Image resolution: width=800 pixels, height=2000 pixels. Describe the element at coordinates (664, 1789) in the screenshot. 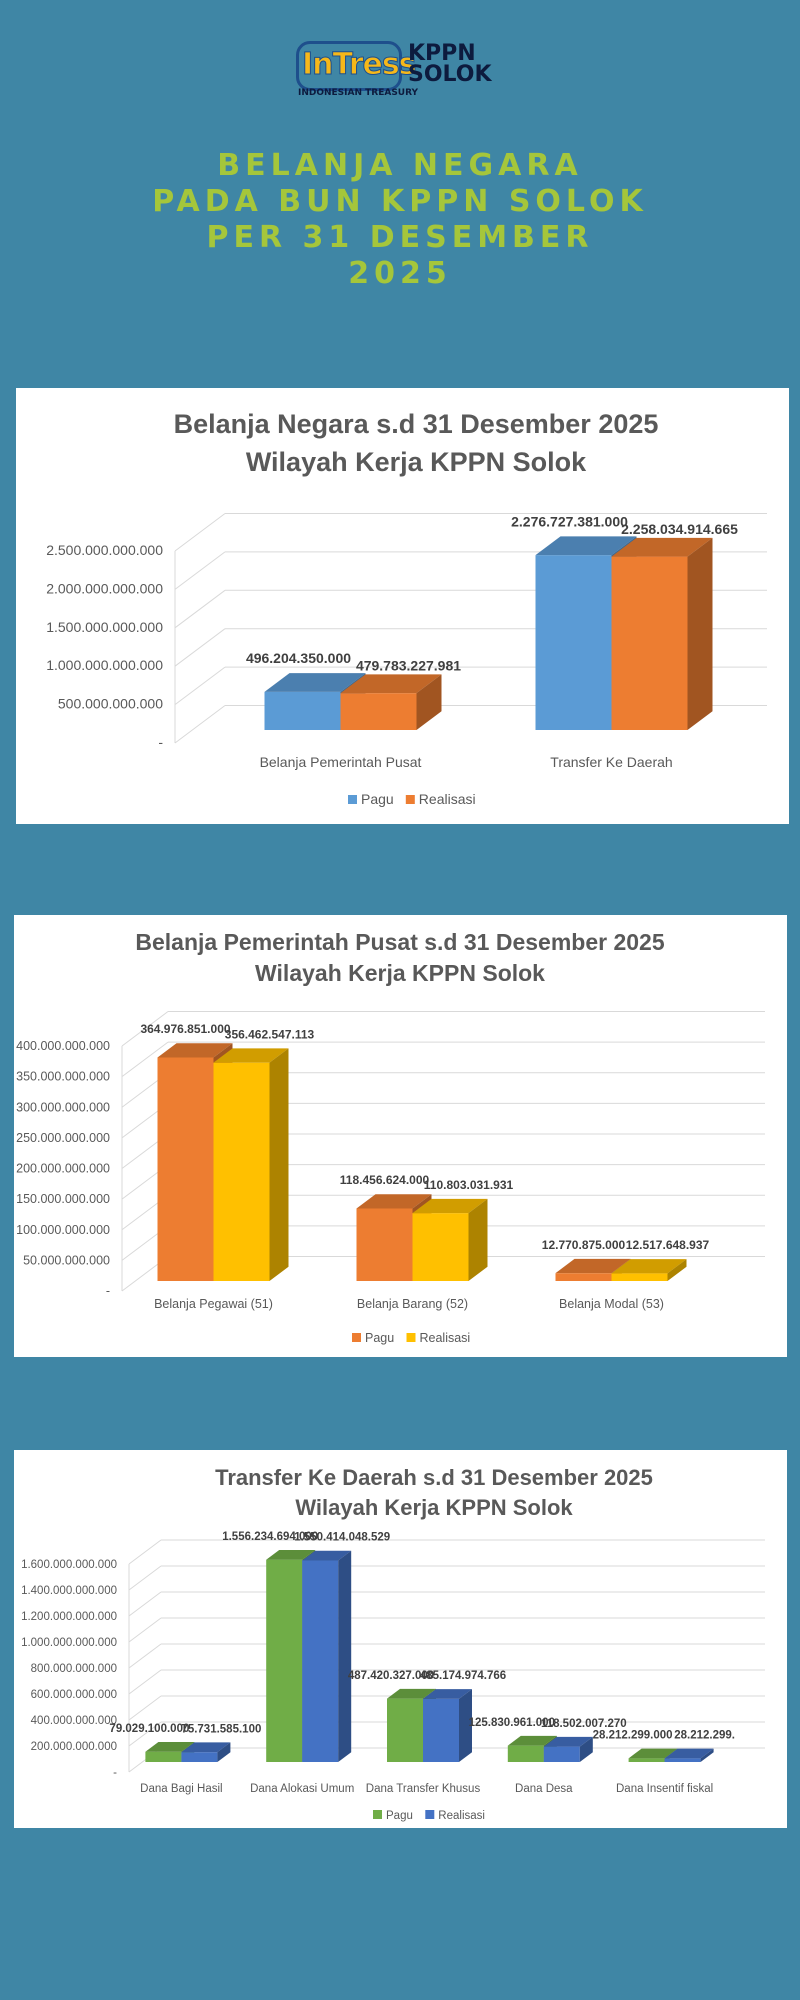

I see `category-label: Dana Insentif fiskal` at that location.